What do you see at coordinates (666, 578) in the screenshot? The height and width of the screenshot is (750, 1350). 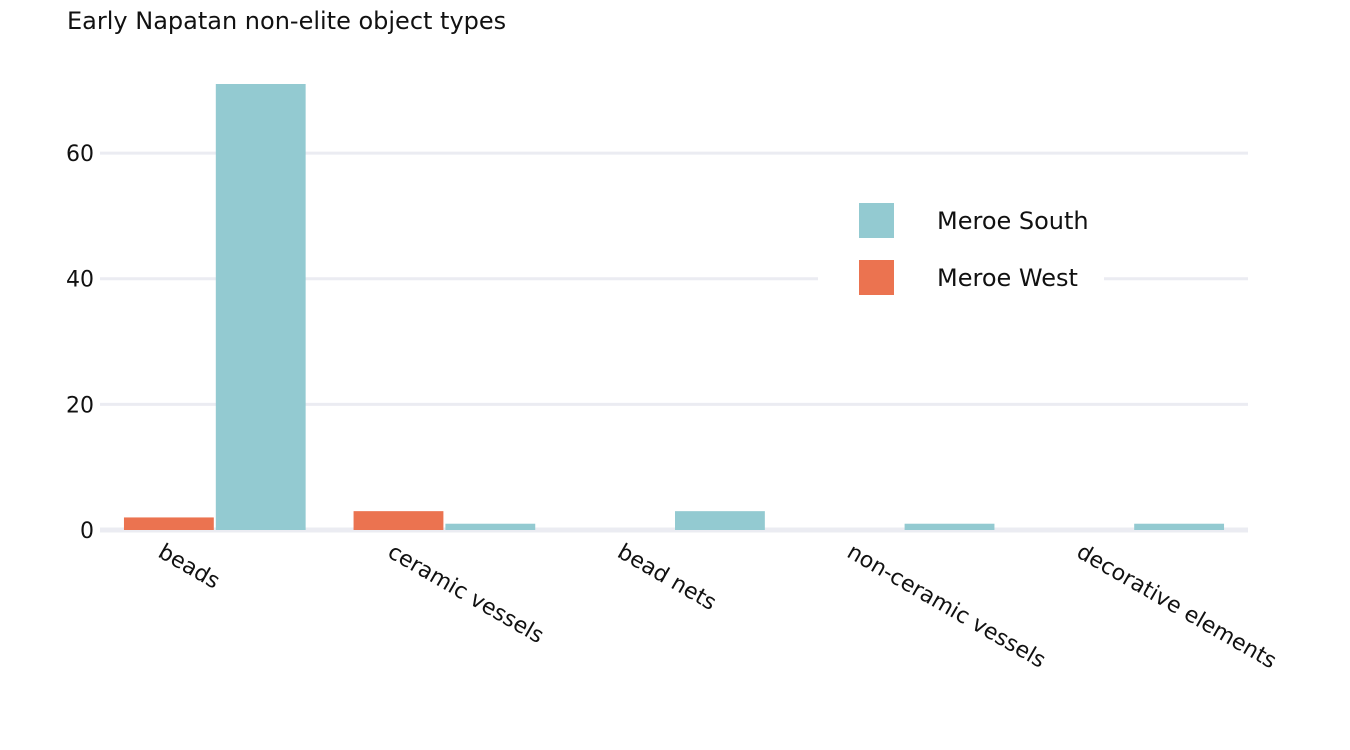 I see `x-tick-label: bead nets` at bounding box center [666, 578].